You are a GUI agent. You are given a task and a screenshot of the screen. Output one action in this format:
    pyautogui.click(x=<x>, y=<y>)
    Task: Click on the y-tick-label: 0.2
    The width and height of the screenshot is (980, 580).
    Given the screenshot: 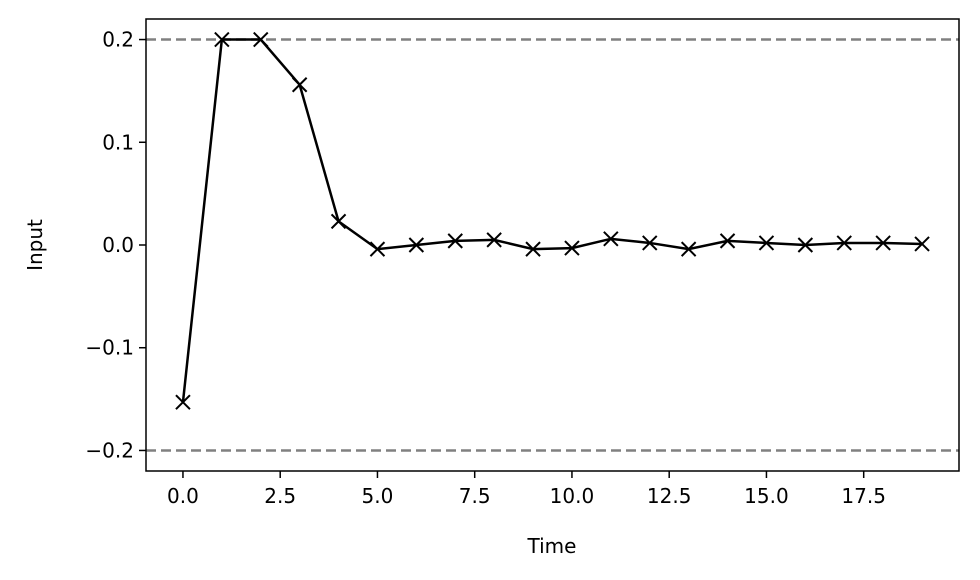 What is the action you would take?
    pyautogui.click(x=118, y=40)
    